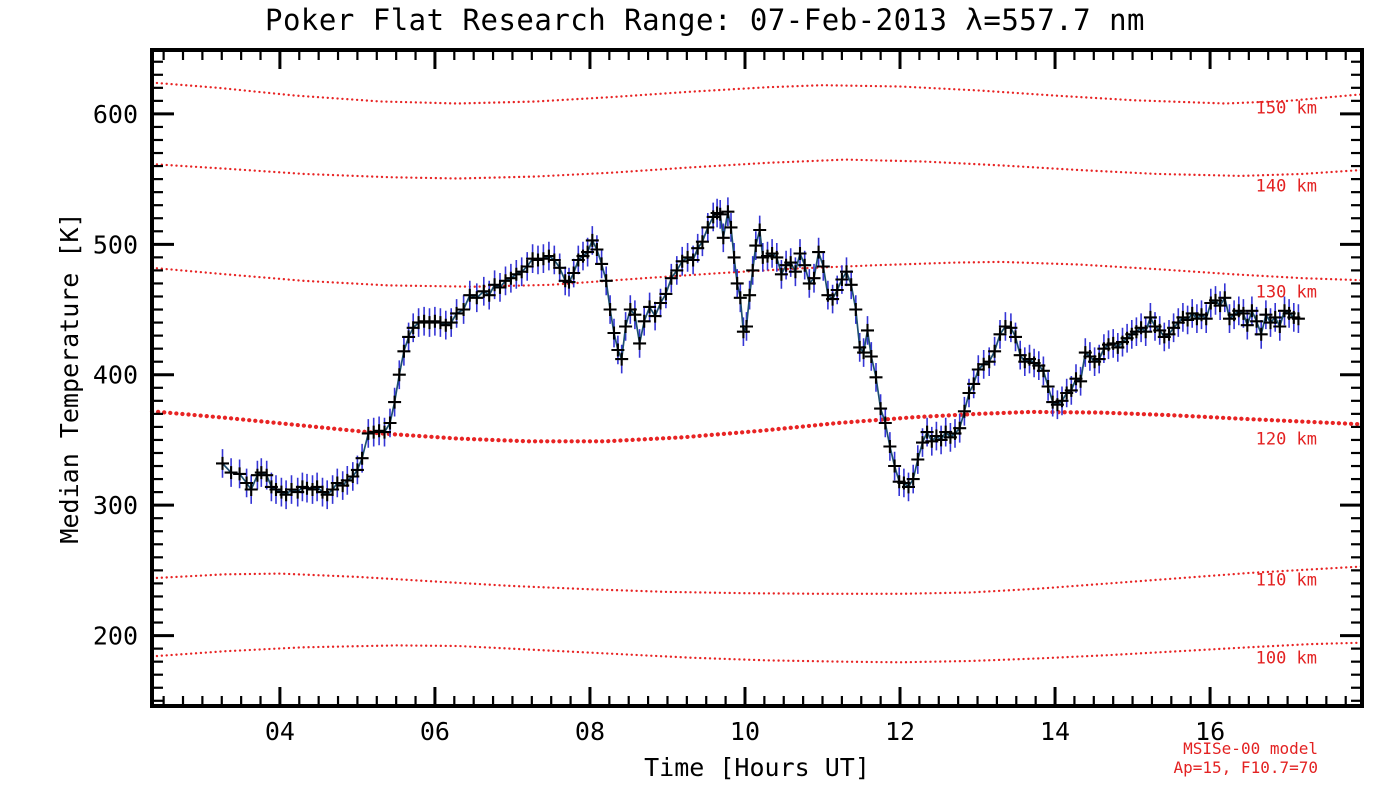 The image size is (1400, 800). I want to click on model-annotation-line1: MSISe-00 model, so click(1250, 748).